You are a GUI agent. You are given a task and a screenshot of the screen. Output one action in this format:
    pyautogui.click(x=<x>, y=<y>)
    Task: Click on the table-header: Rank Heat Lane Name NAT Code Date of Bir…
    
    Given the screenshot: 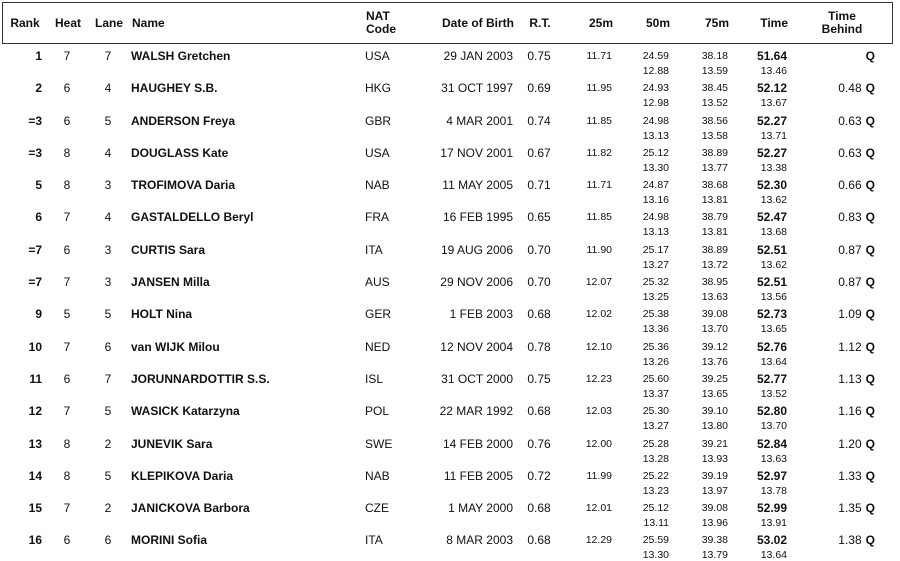 What is the action you would take?
    pyautogui.click(x=447, y=23)
    